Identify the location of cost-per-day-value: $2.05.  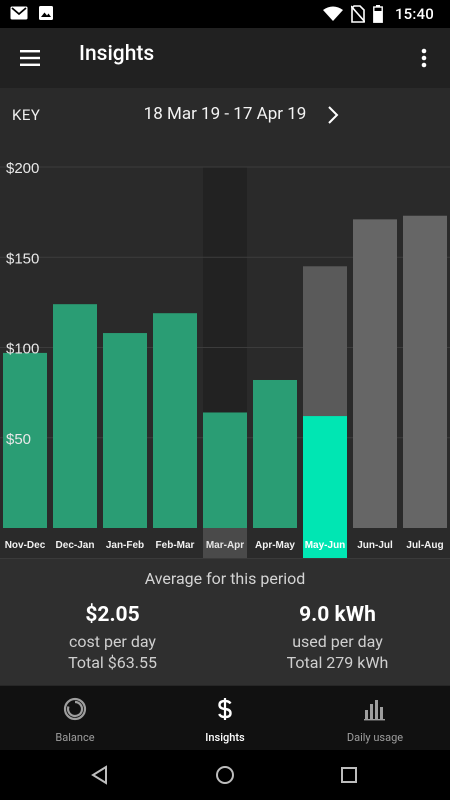
(112, 615).